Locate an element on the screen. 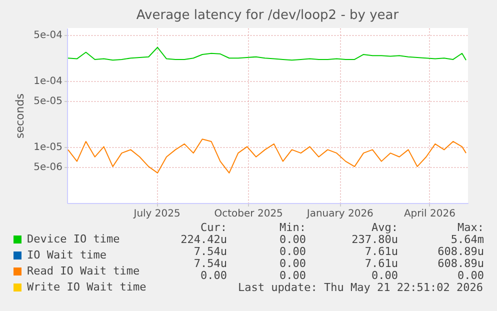 This screenshot has width=497, height=311. x-tick-label: April 2026 is located at coordinates (430, 214).